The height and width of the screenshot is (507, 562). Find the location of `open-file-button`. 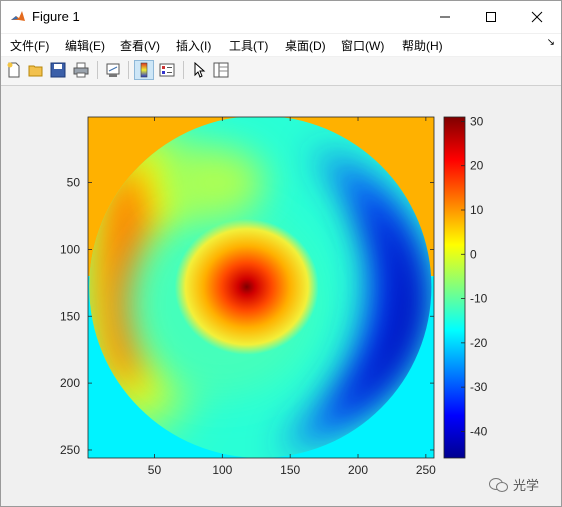

open-file-button is located at coordinates (36, 70).